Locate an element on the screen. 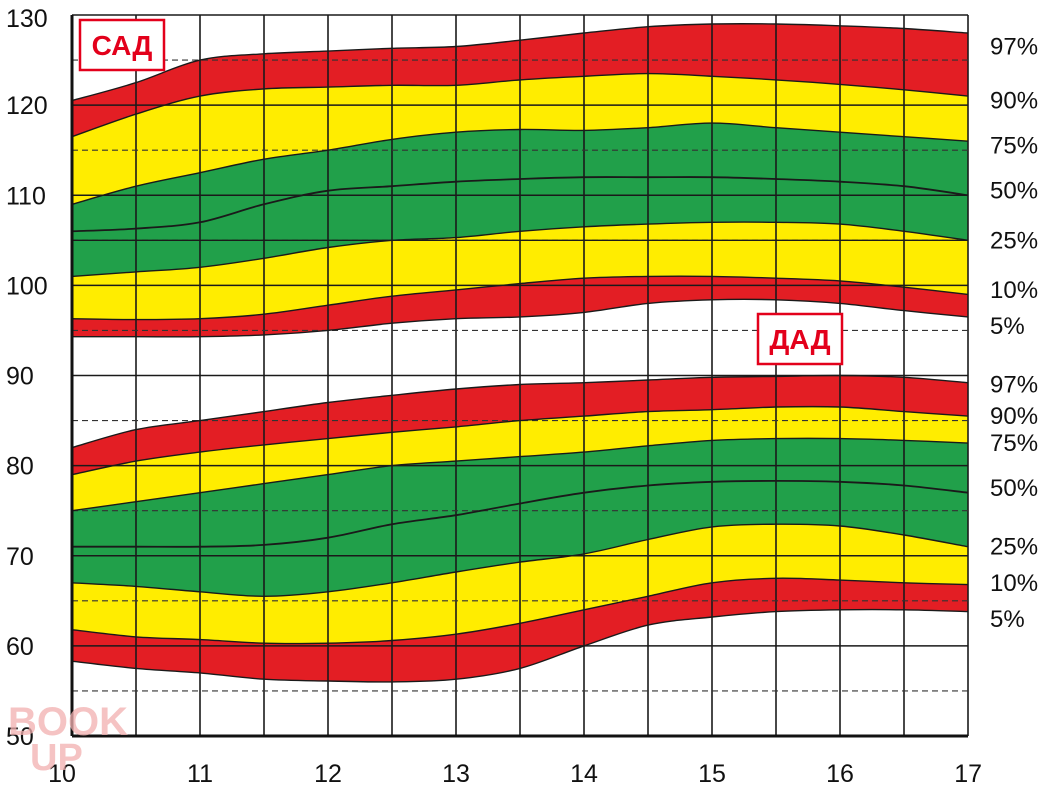 The height and width of the screenshot is (786, 1049). dbp-tag-box is located at coordinates (800, 339).